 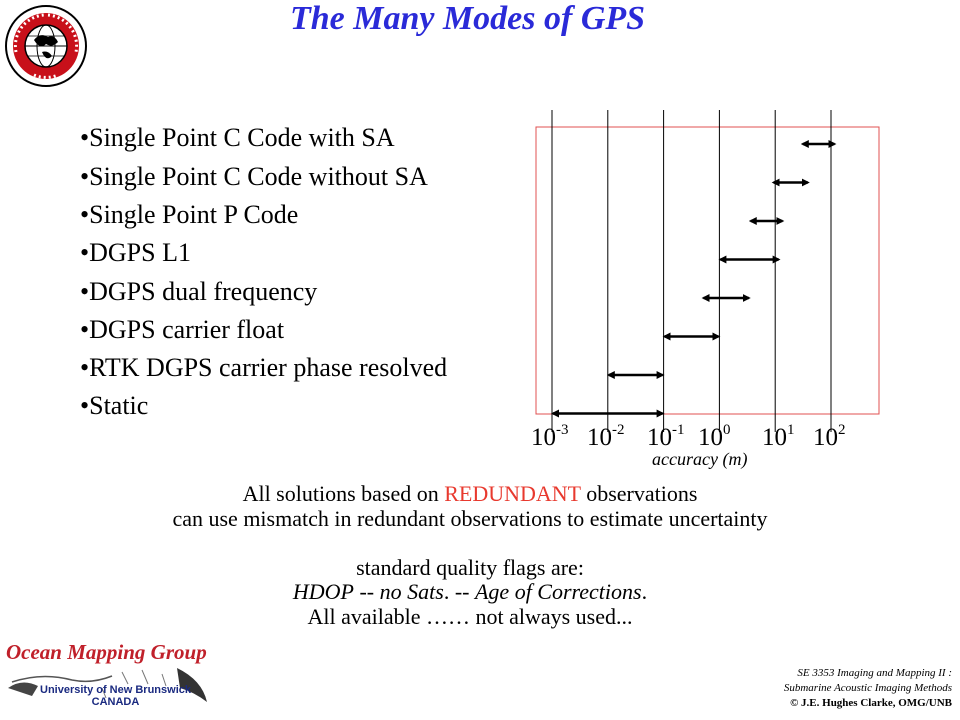 I want to click on bullet-item: •DGPS carrier float, so click(x=182, y=329).